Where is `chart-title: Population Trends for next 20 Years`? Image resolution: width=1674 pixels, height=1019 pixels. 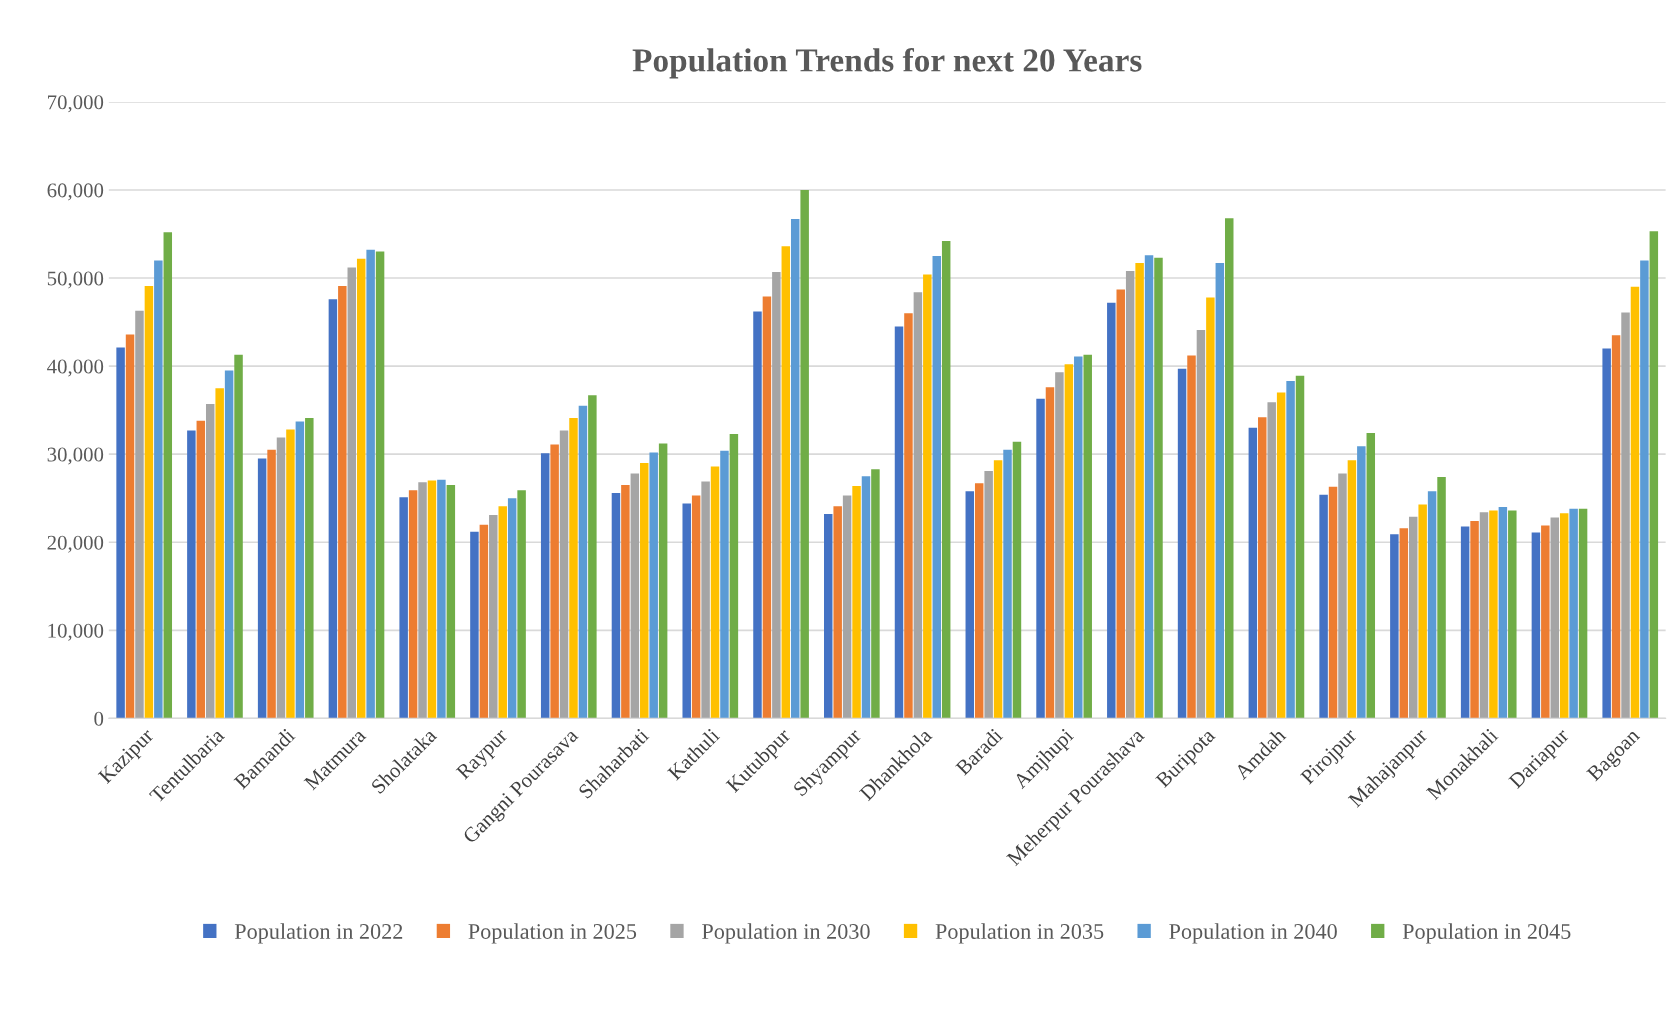 chart-title: Population Trends for next 20 Years is located at coordinates (887, 63).